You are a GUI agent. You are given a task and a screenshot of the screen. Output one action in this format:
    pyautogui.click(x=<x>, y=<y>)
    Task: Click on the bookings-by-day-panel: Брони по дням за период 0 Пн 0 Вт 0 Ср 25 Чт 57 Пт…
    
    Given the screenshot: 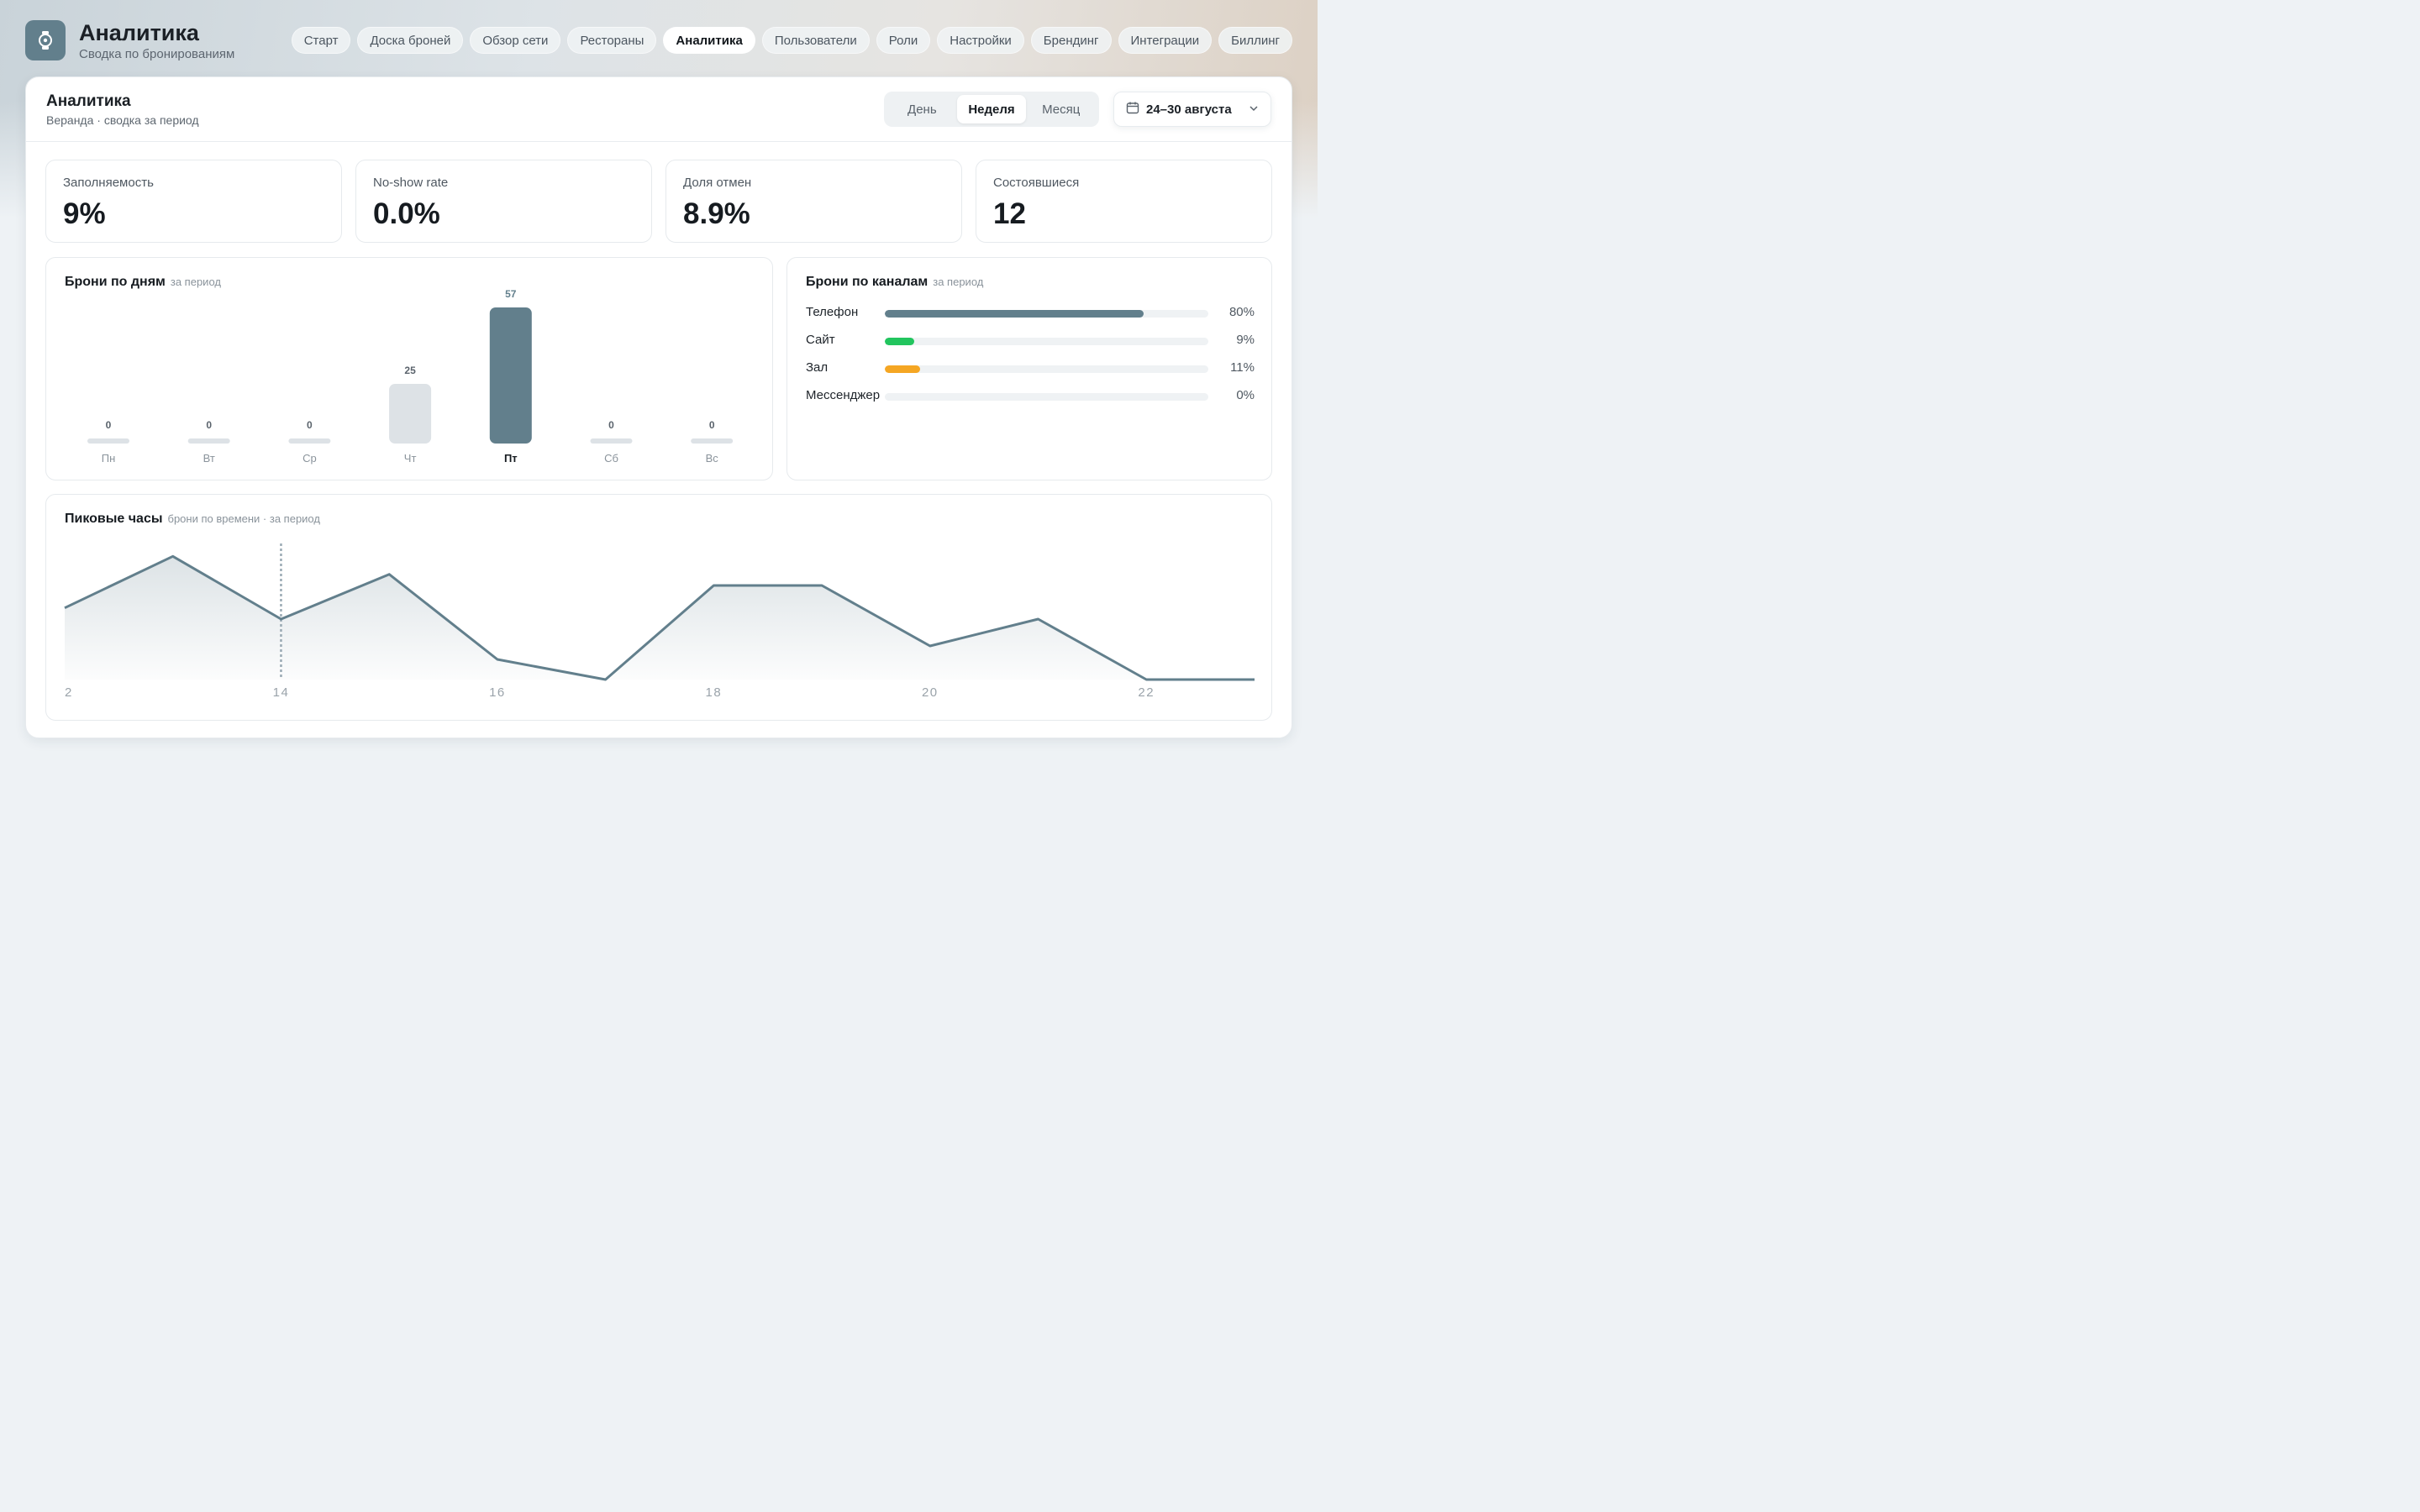 What is the action you would take?
    pyautogui.click(x=409, y=368)
    